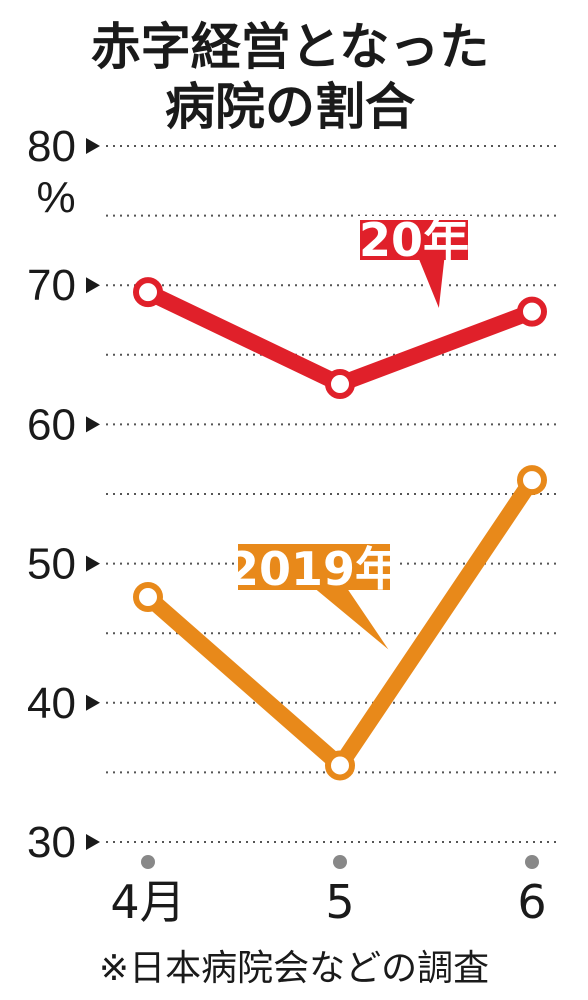  What do you see at coordinates (147, 902) in the screenshot?
I see `x-tick-label: 4月` at bounding box center [147, 902].